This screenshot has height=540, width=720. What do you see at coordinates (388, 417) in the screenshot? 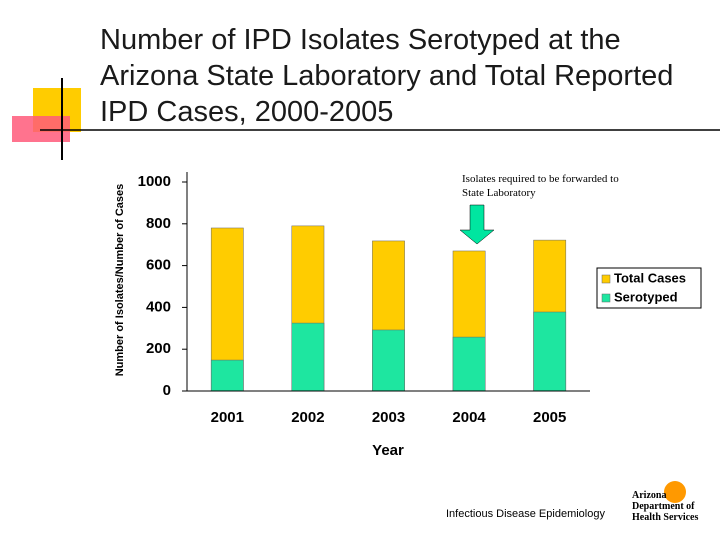
I see `x-tick-label: 2003` at bounding box center [388, 417].